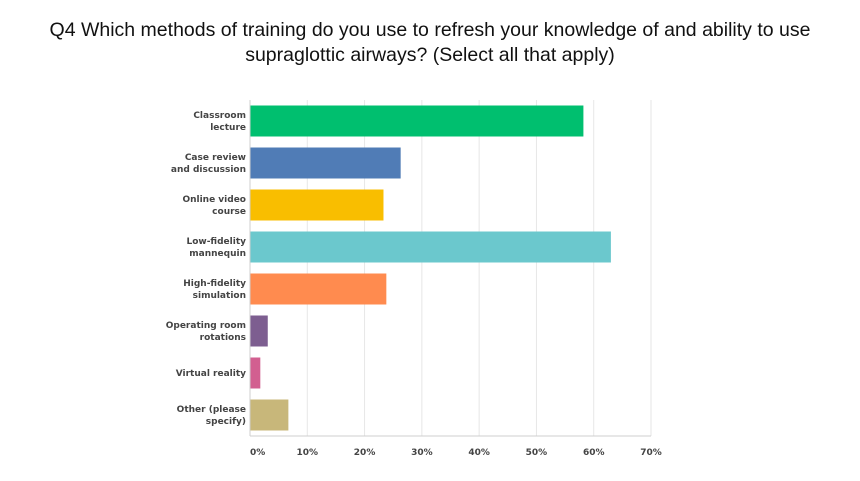  What do you see at coordinates (208, 164) in the screenshot?
I see `category-label: Case review and discussion` at bounding box center [208, 164].